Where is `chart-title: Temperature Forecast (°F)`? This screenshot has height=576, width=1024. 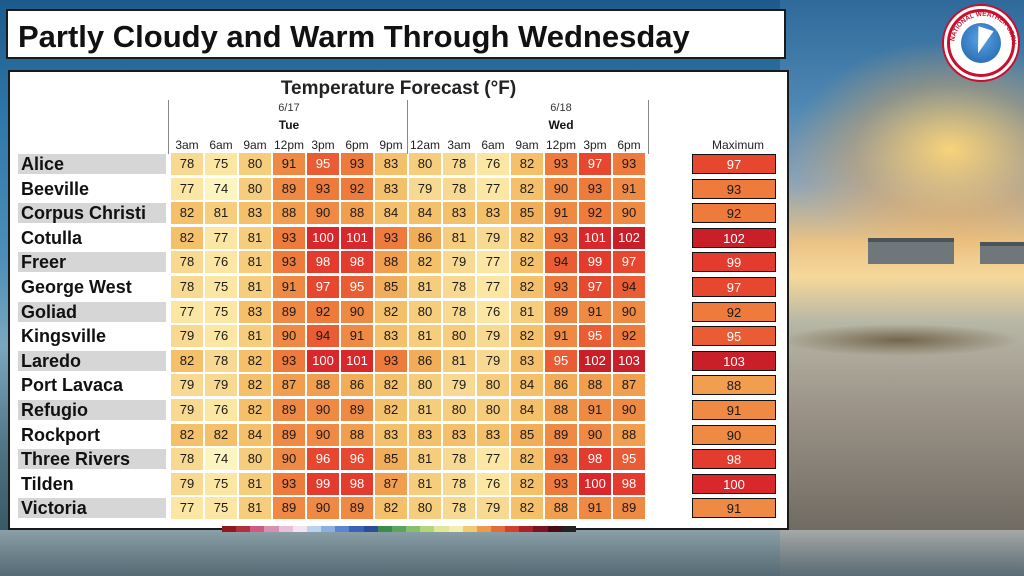 chart-title: Temperature Forecast (°F) is located at coordinates (398, 88).